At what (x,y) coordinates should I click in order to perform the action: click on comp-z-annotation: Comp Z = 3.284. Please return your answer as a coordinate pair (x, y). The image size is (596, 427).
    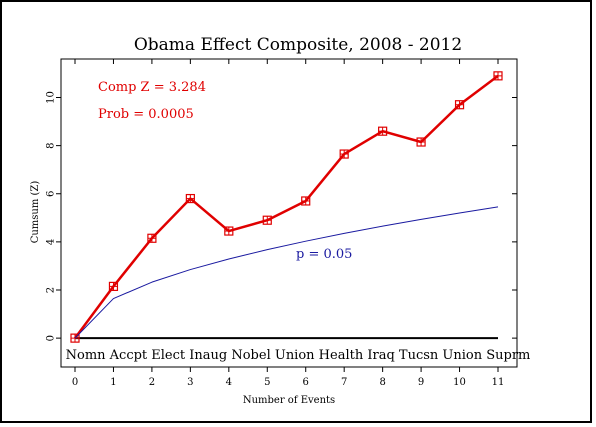
    Looking at the image, I should click on (152, 87).